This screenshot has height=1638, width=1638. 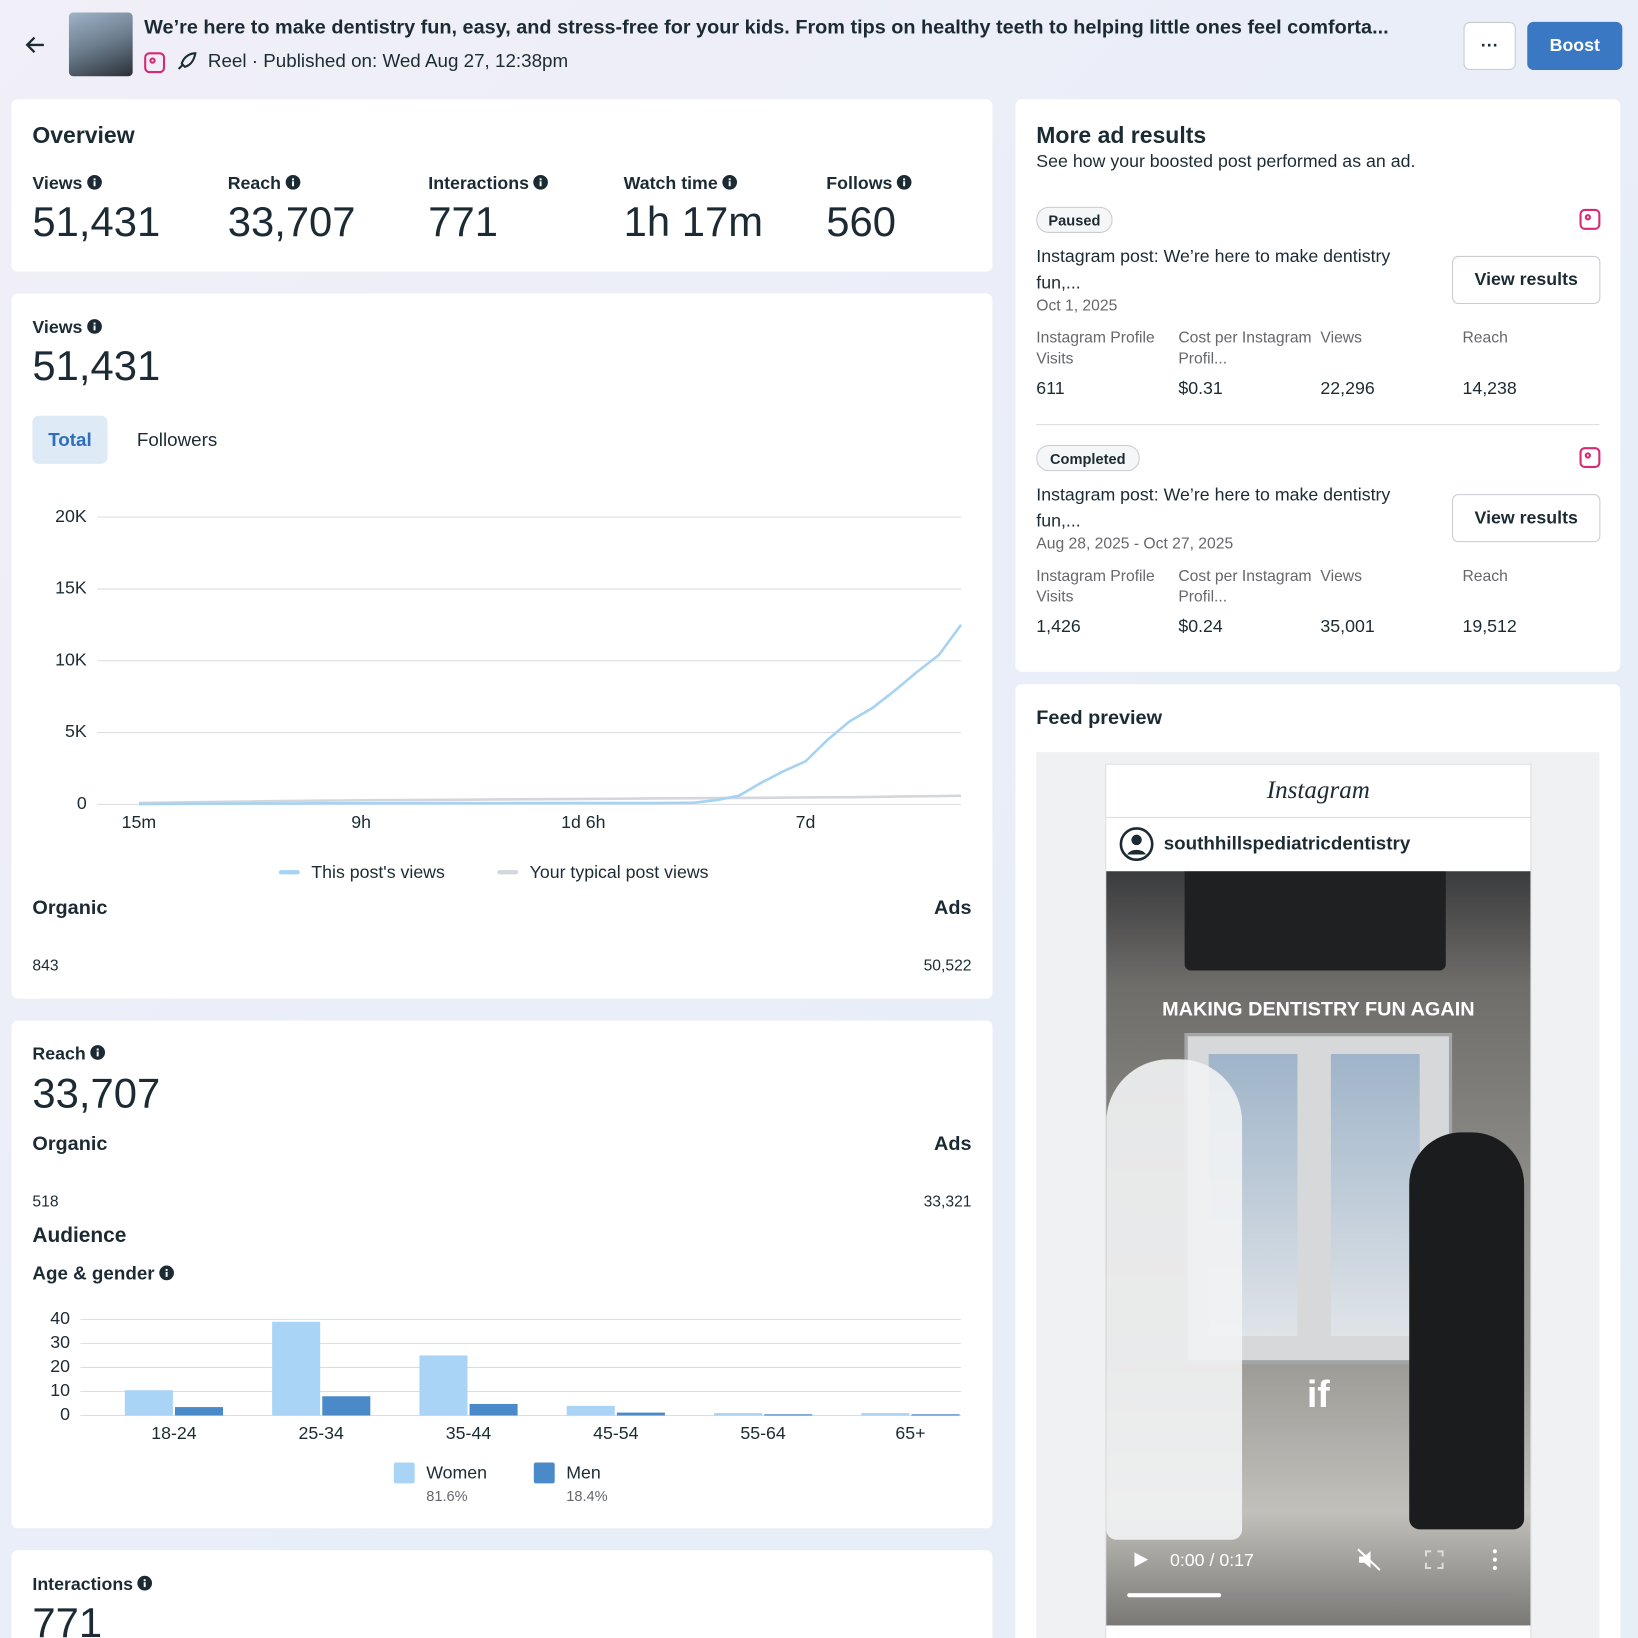 I want to click on status-pill: Completed, so click(x=1088, y=458).